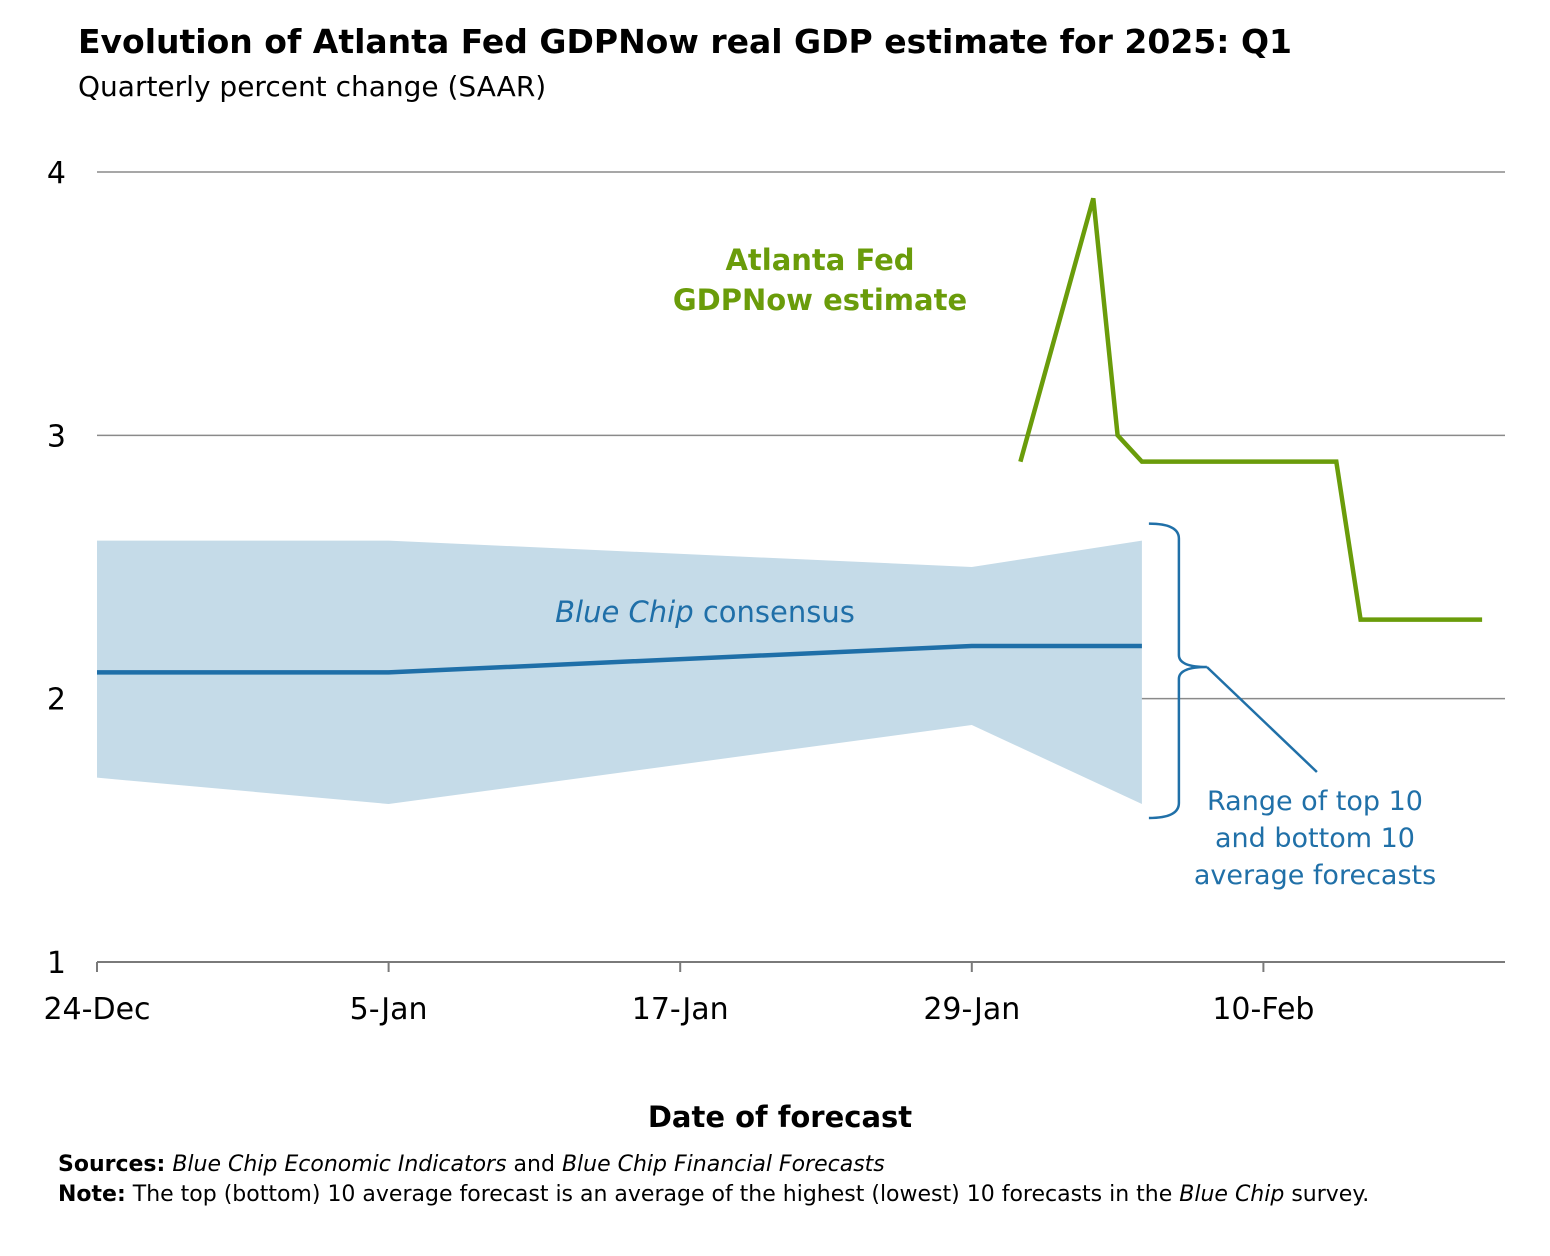 Image resolution: width=1550 pixels, height=1256 pixels. I want to click on range-bracket-brace, so click(1177, 671).